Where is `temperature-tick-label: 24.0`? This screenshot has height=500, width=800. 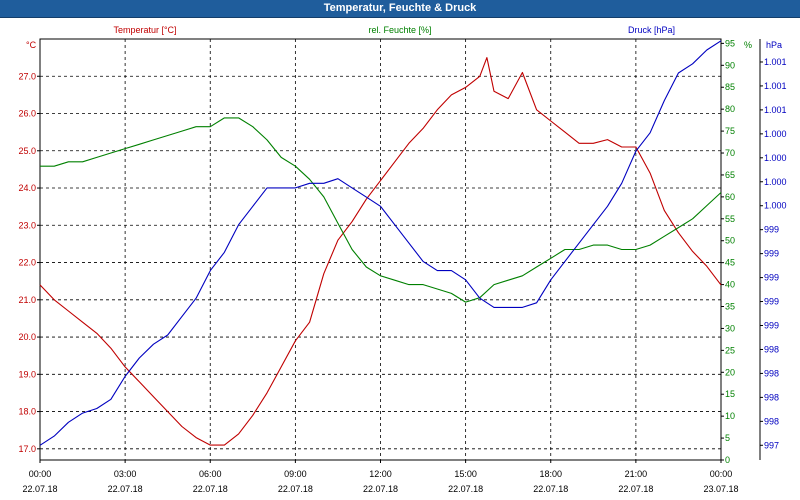 temperature-tick-label: 24.0 is located at coordinates (27, 188).